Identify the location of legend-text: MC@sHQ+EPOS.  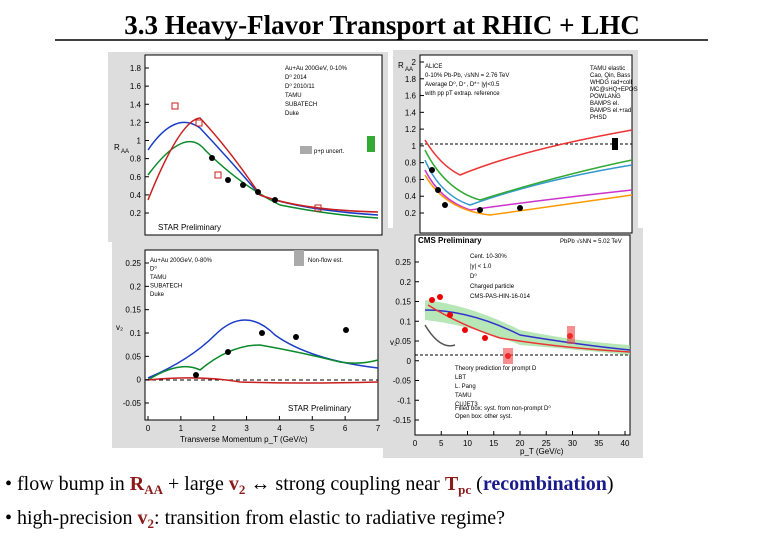
(614, 90).